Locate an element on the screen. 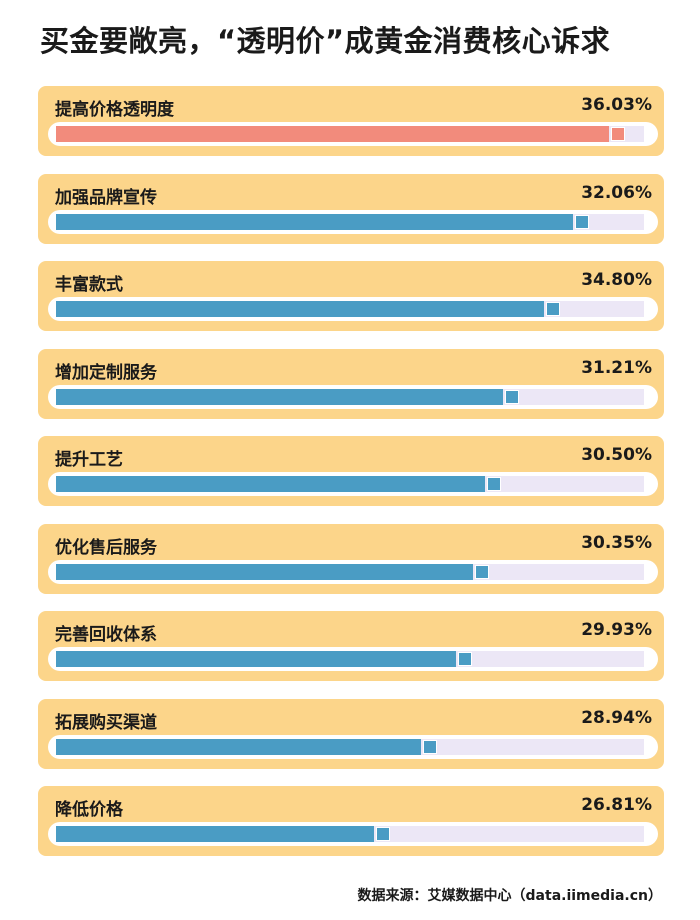  value-label: 28.94% is located at coordinates (616, 717).